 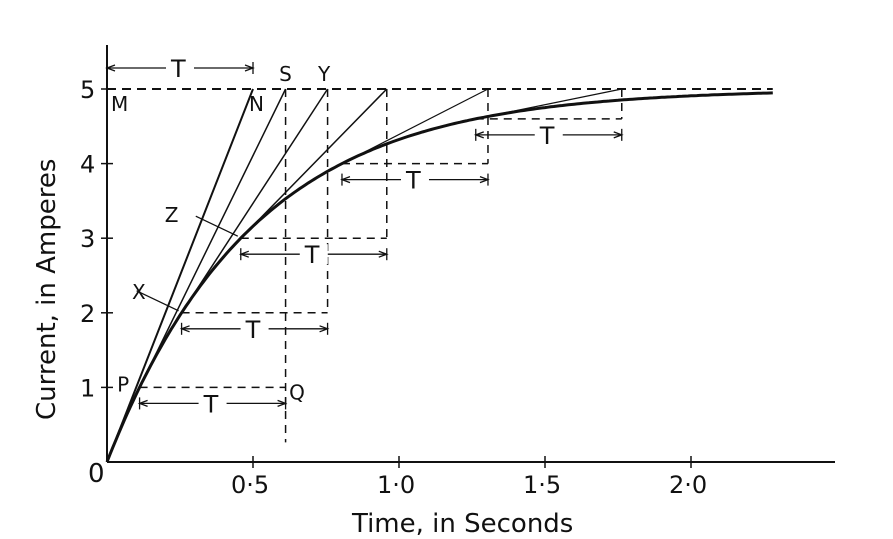 I want to click on x-axis-label: Time, in Seconds, so click(x=462, y=524).